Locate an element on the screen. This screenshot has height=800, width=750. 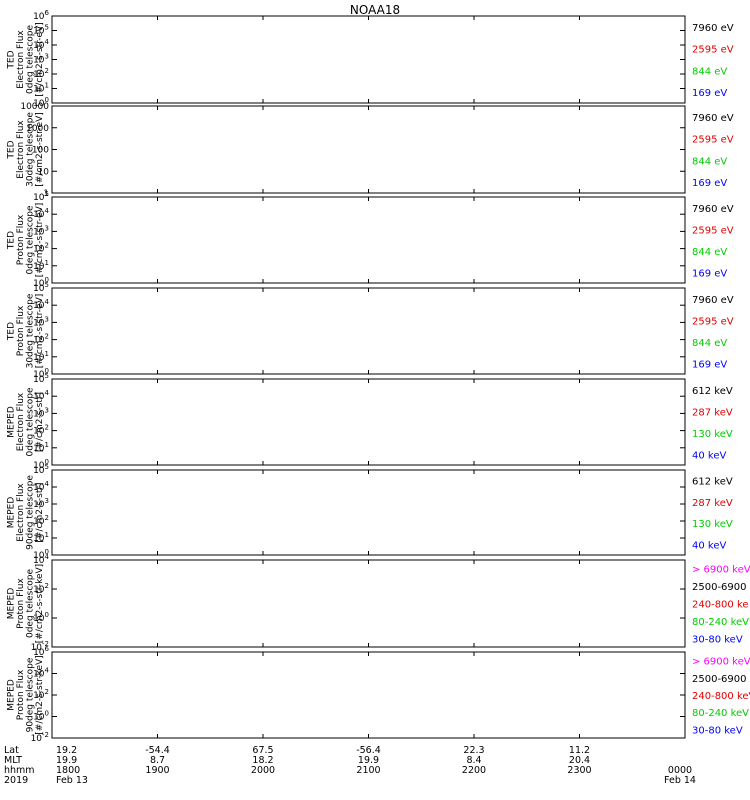
footer-cell: 2200 is located at coordinates (474, 770).